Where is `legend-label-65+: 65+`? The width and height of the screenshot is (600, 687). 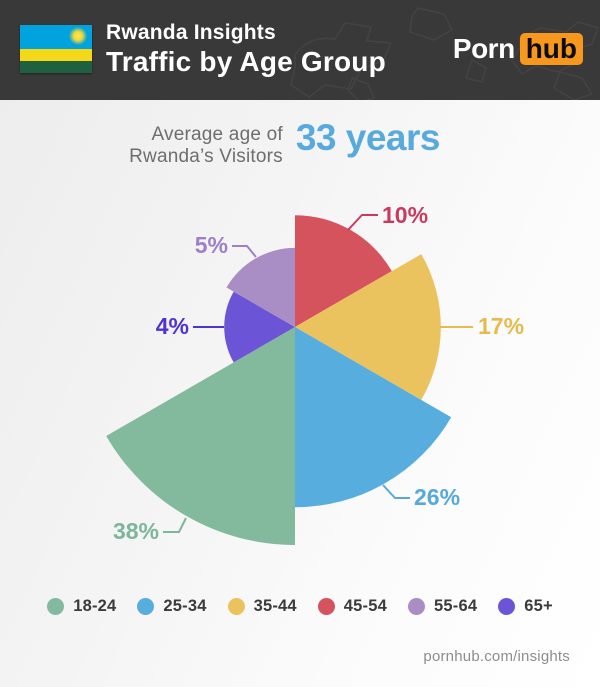 legend-label-65+: 65+ is located at coordinates (538, 606).